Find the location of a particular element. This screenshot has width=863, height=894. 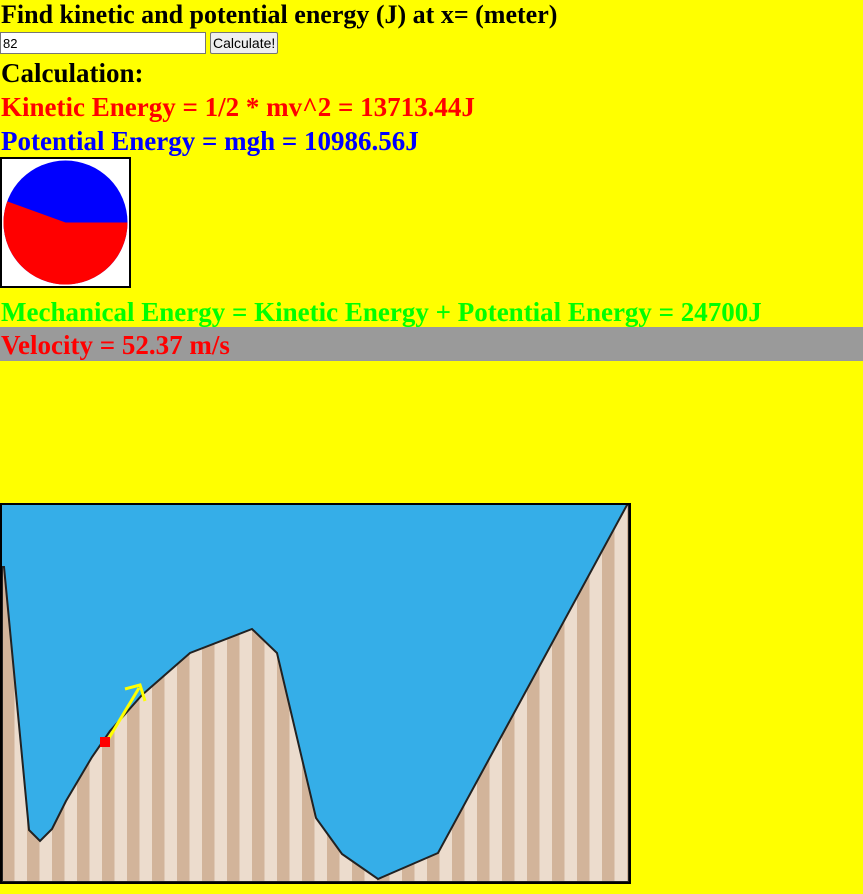

x-position-input is located at coordinates (103, 43).